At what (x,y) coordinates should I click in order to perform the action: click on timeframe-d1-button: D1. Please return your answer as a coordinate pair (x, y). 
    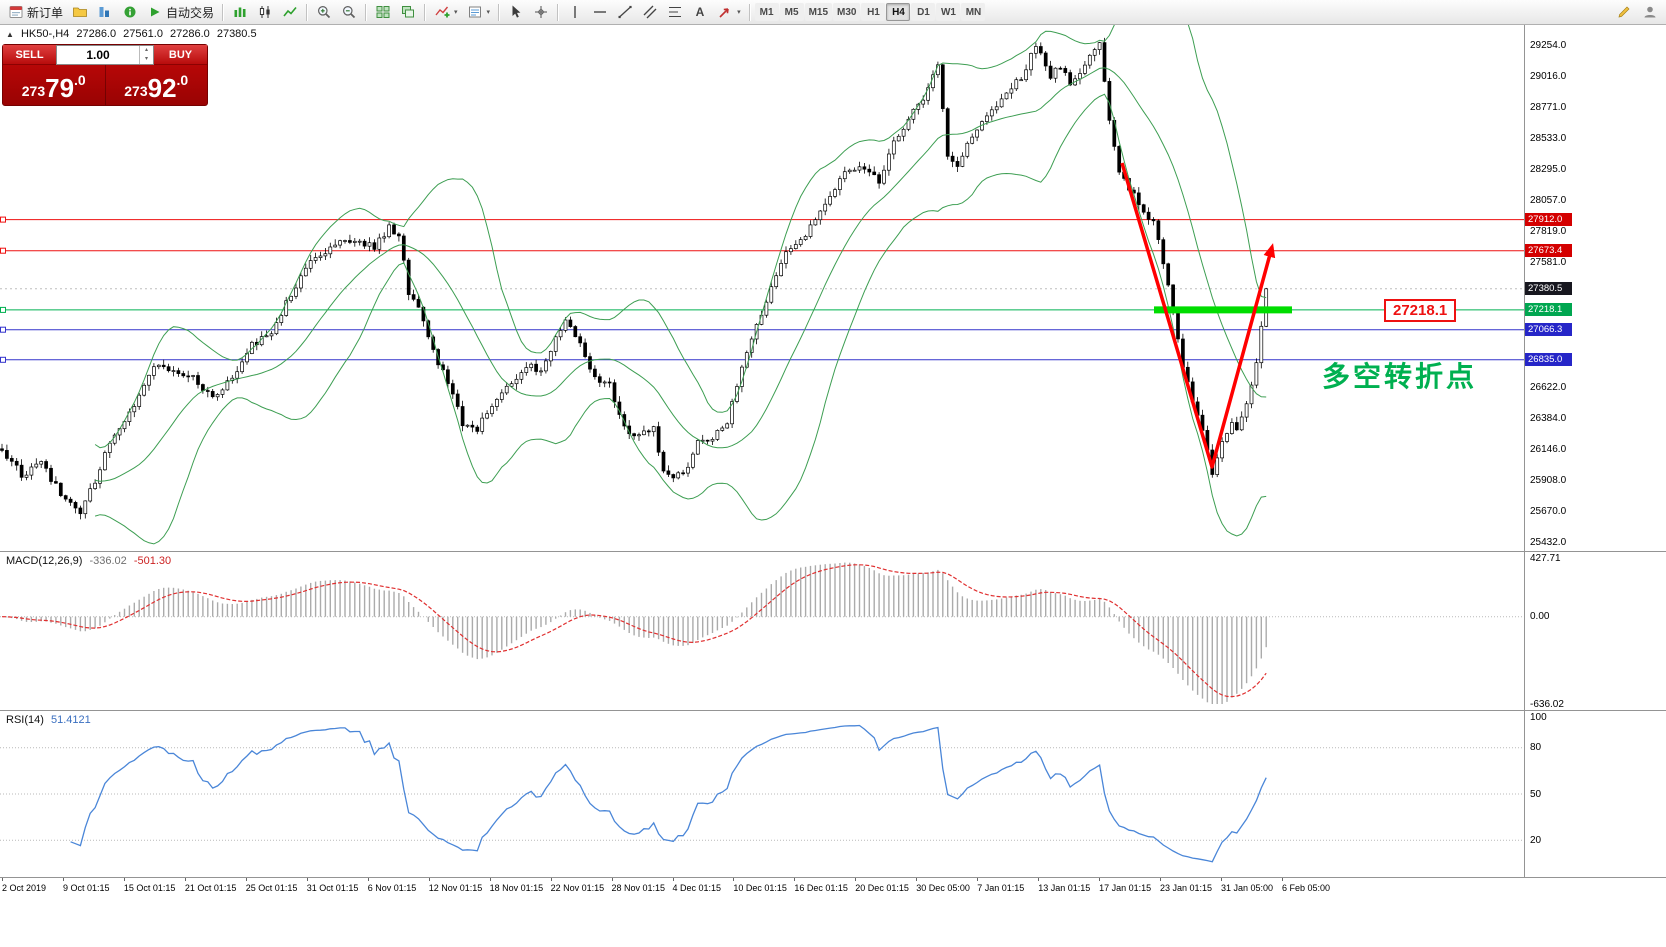
    Looking at the image, I should click on (923, 12).